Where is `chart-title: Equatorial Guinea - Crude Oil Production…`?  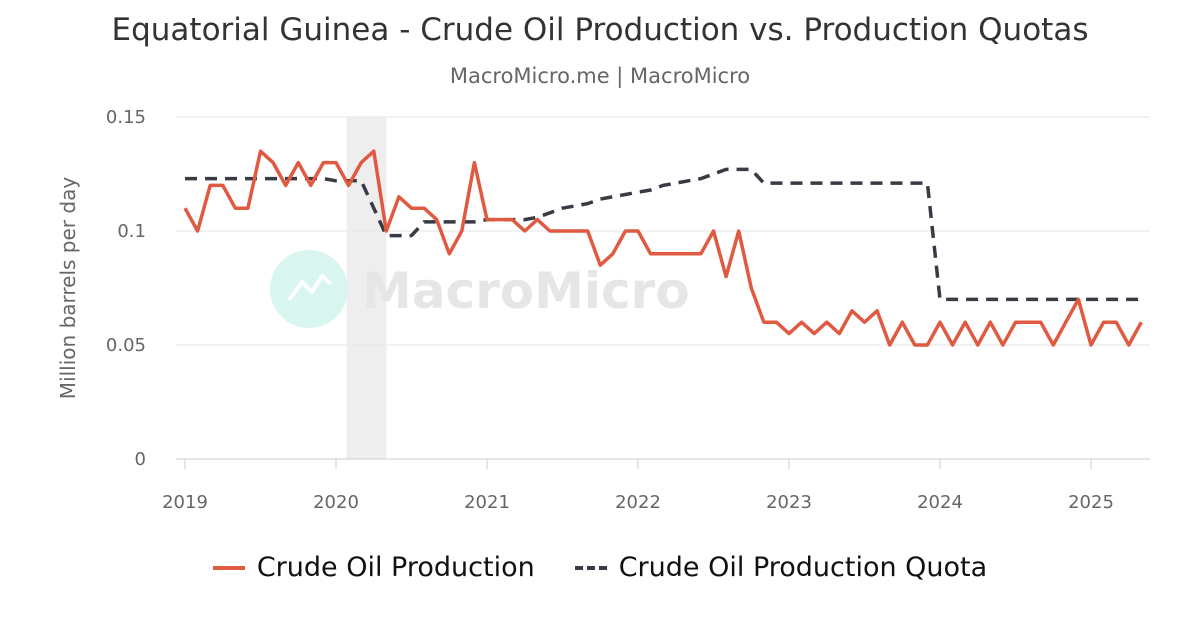 chart-title: Equatorial Guinea - Crude Oil Production… is located at coordinates (600, 30).